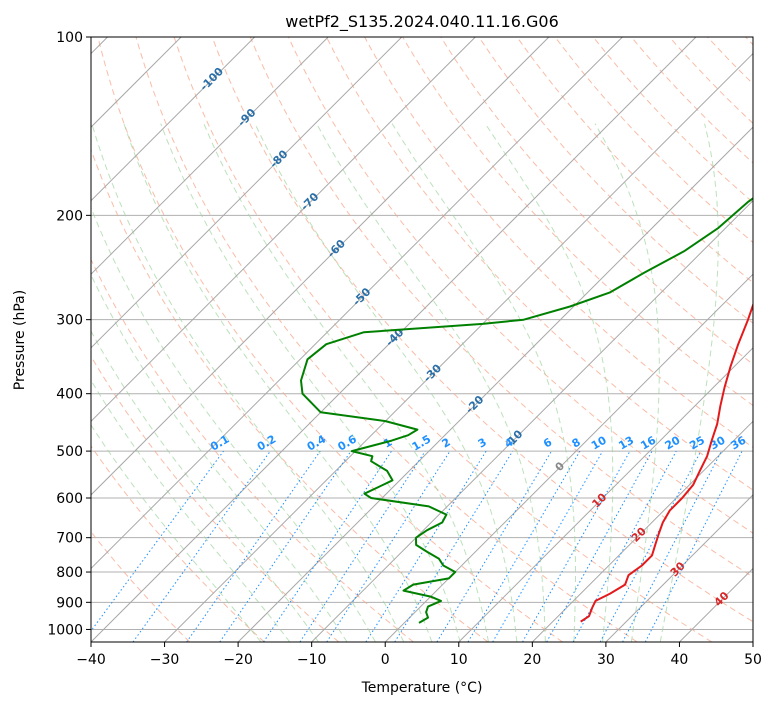 Image resolution: width=775 pixels, height=708 pixels. I want to click on mixing-ratio-label: 8, so click(576, 443).